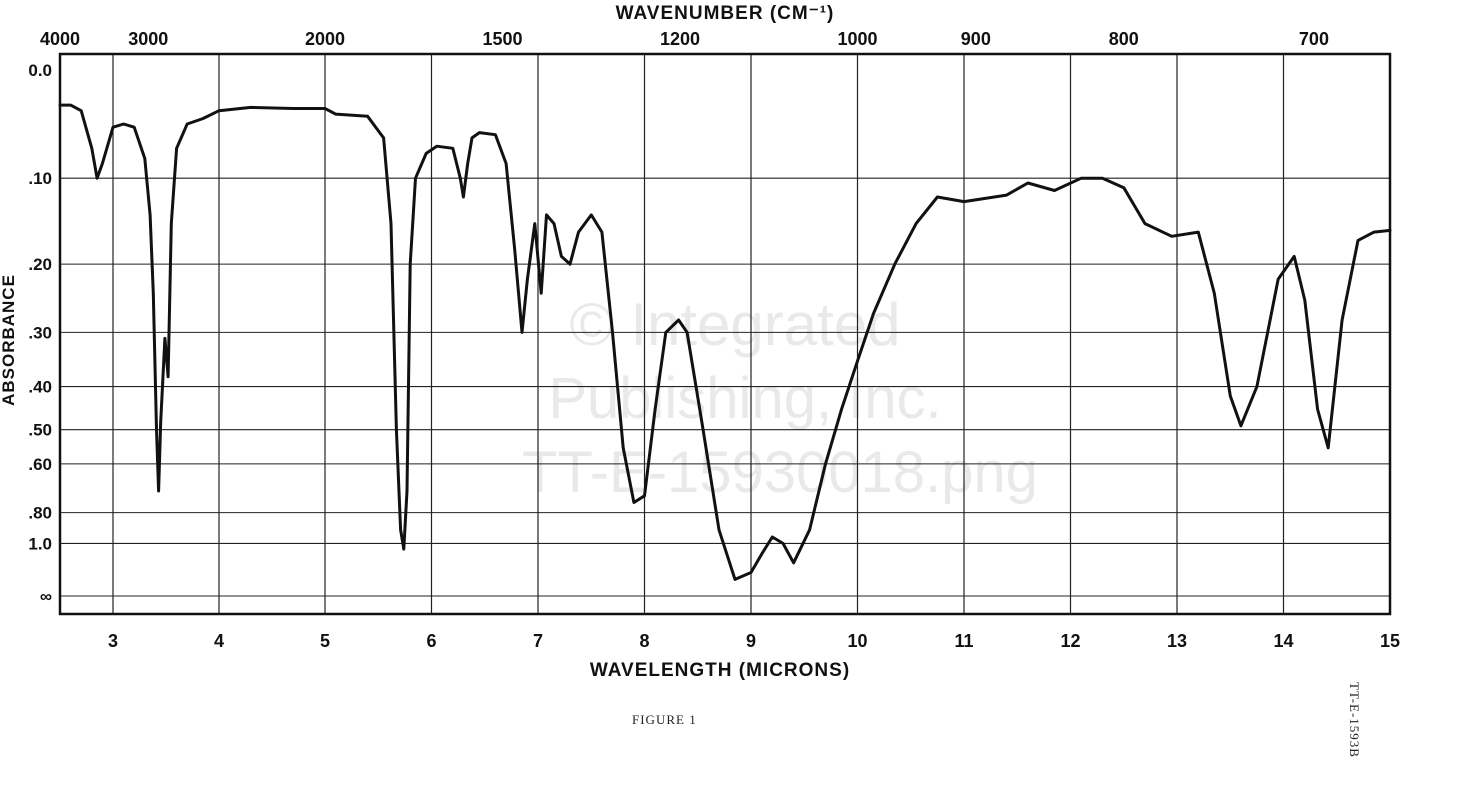 The width and height of the screenshot is (1483, 799). What do you see at coordinates (503, 39) in the screenshot?
I see `top-tick-label: 1500` at bounding box center [503, 39].